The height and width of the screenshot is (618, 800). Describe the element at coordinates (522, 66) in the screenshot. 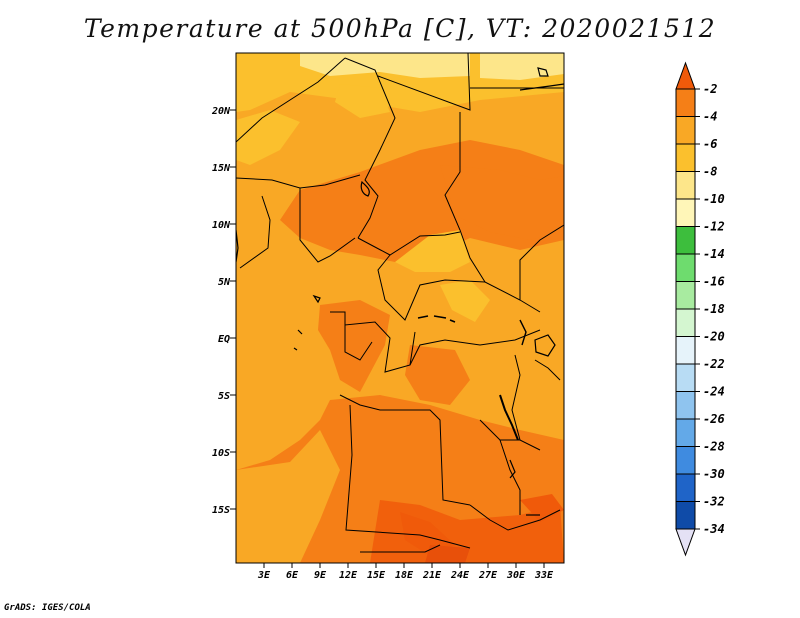

I see `field-m10-northeast` at that location.